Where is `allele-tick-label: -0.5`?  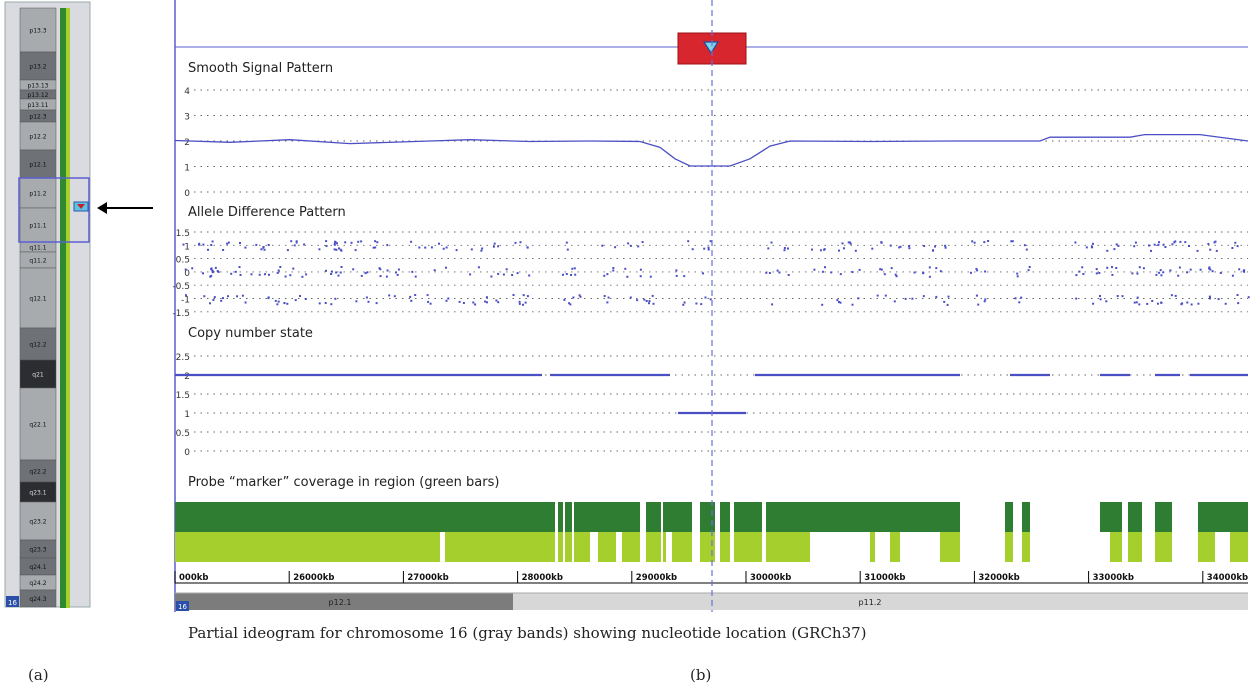 allele-tick-label: -0.5 is located at coordinates (181, 287).